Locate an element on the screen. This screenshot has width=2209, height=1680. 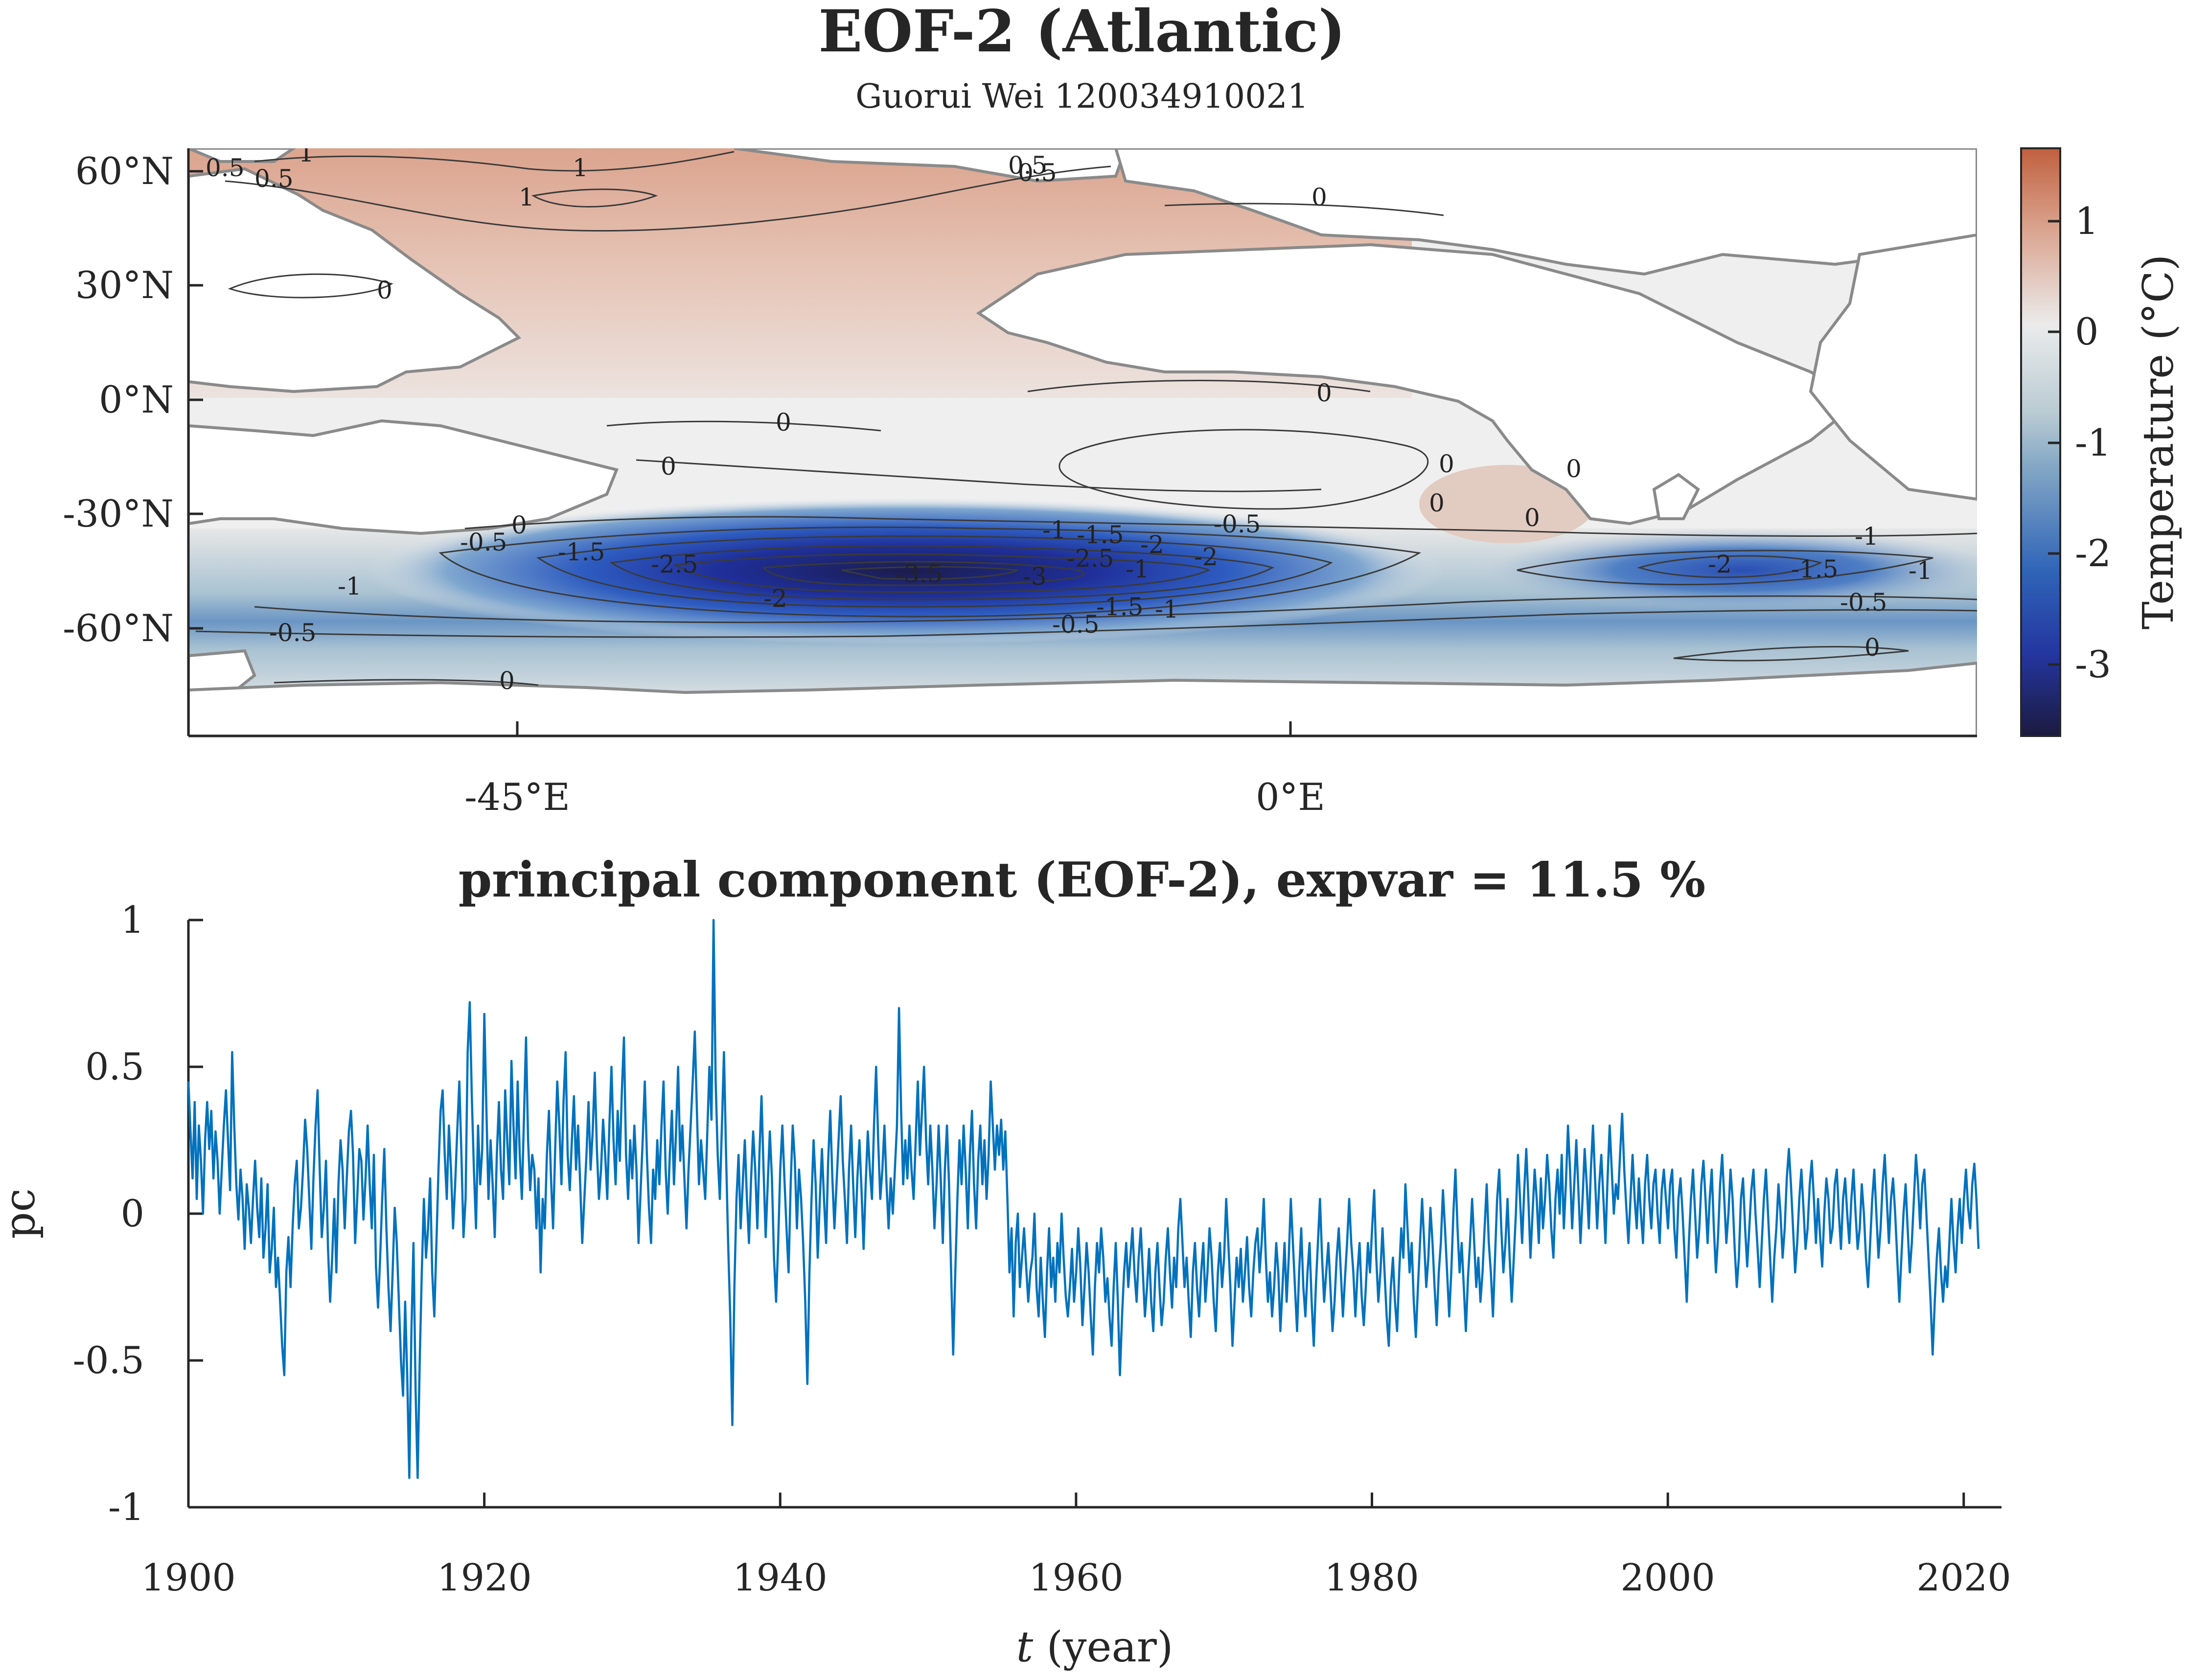
colorbar-tick-label: -3 is located at coordinates (2093, 664).